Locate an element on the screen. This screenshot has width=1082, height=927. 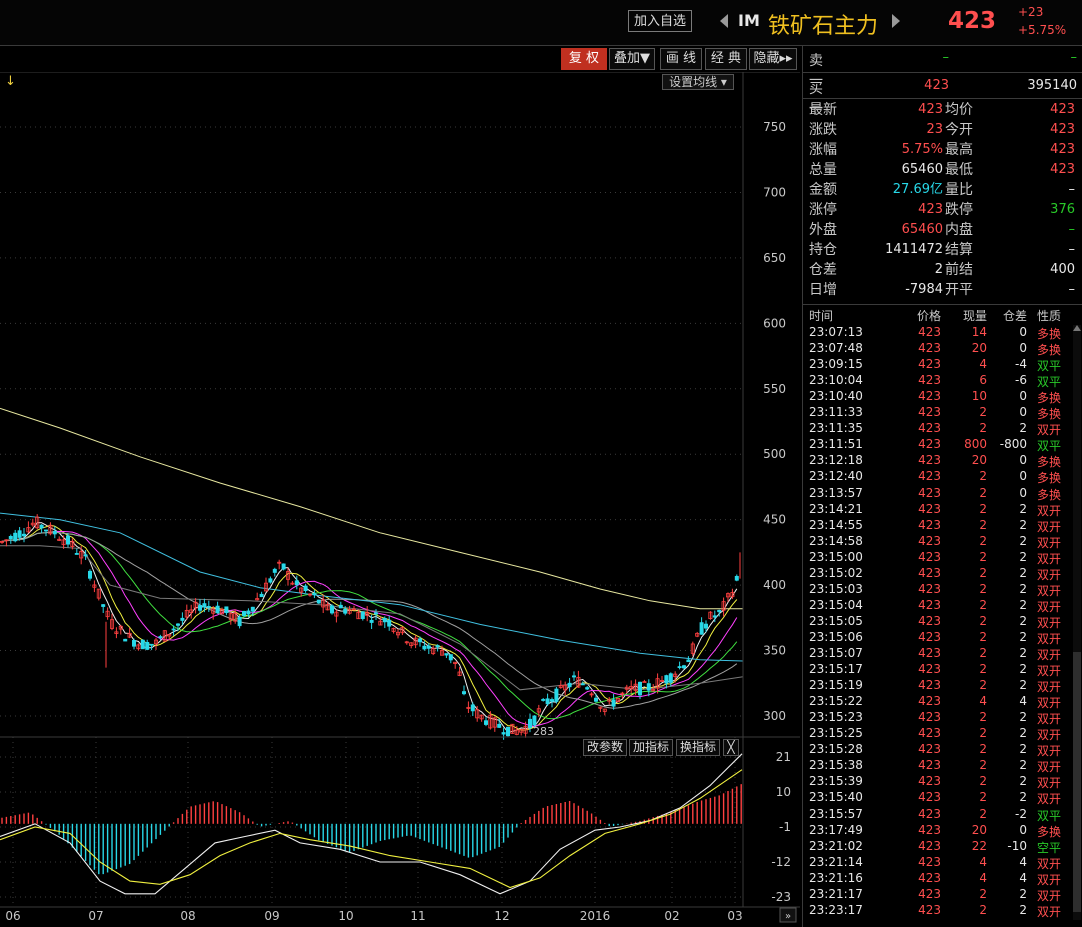
trades-scroll-thumb is located at coordinates (1077, 782).